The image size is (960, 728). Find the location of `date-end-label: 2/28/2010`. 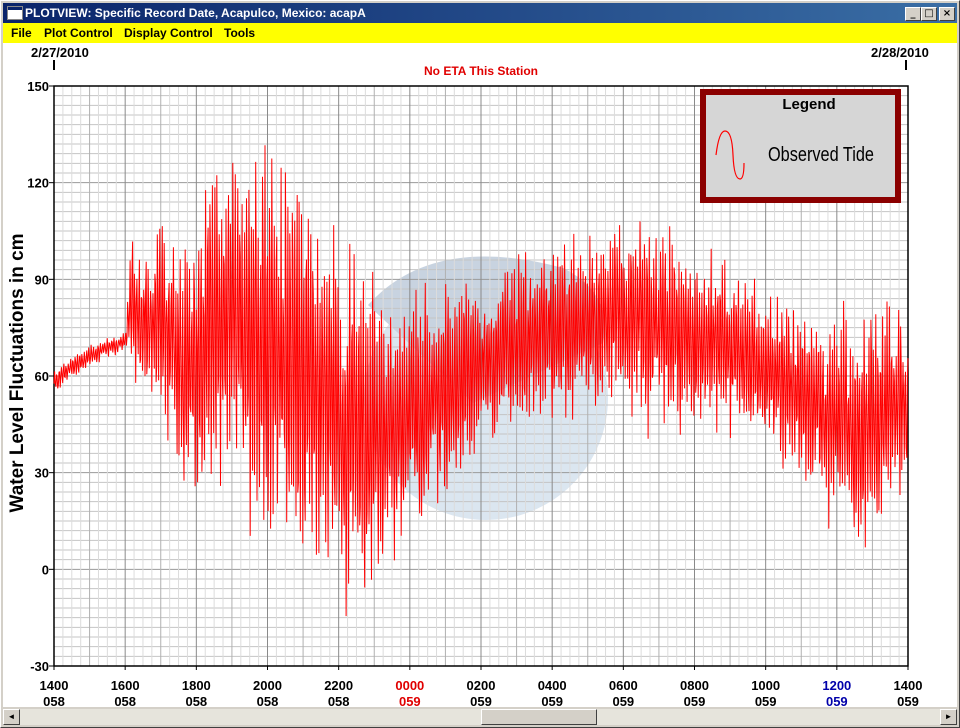

date-end-label: 2/28/2010 is located at coordinates (900, 52).